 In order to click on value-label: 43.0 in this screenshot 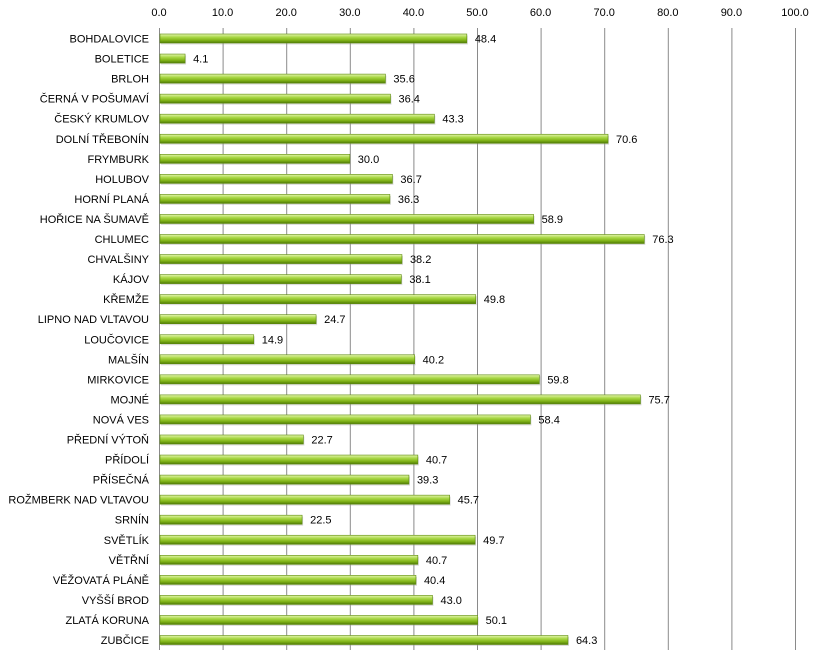, I will do `click(450, 601)`.